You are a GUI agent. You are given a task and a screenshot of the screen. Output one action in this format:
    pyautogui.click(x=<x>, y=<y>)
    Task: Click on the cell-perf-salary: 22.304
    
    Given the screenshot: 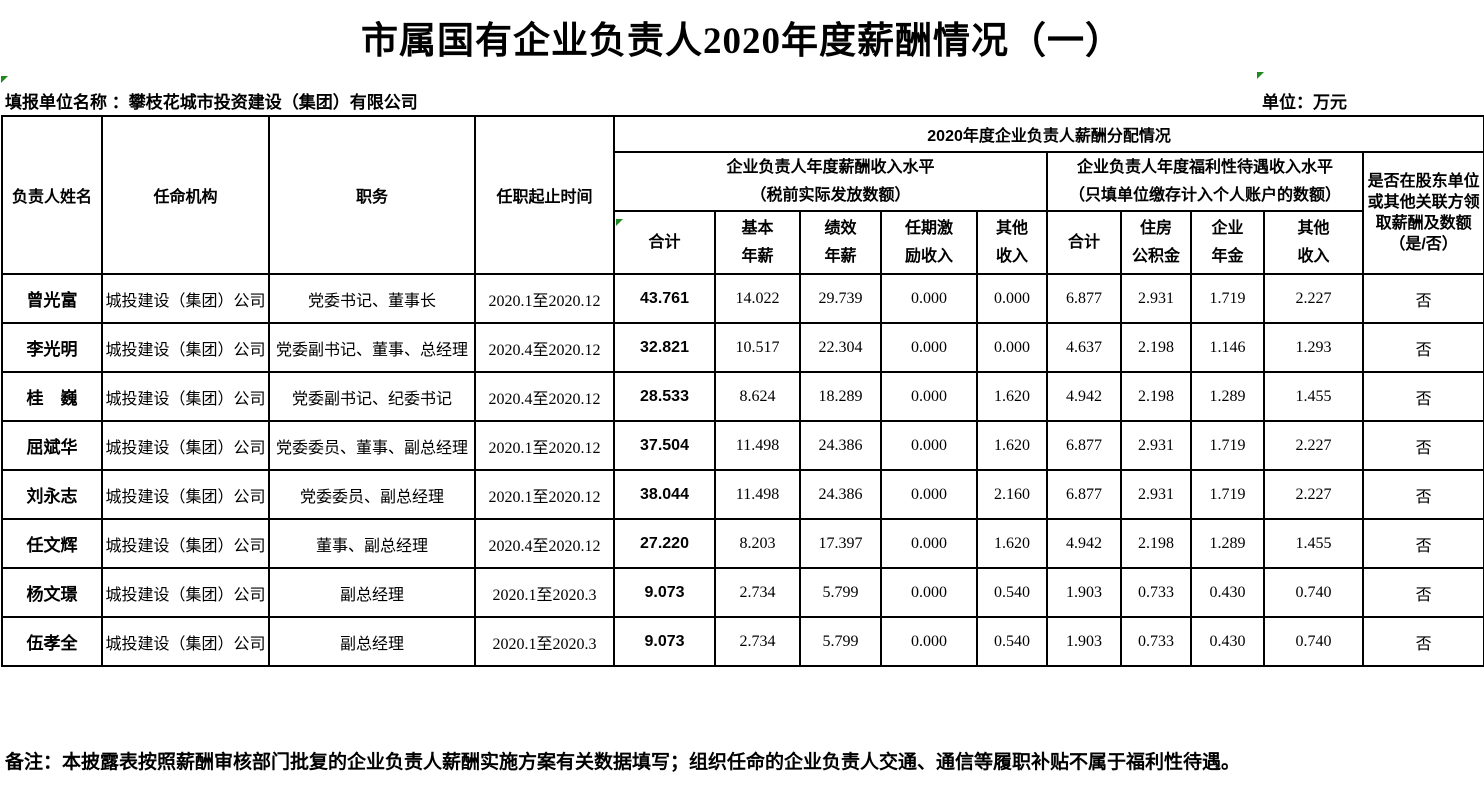 What is the action you would take?
    pyautogui.click(x=840, y=347)
    